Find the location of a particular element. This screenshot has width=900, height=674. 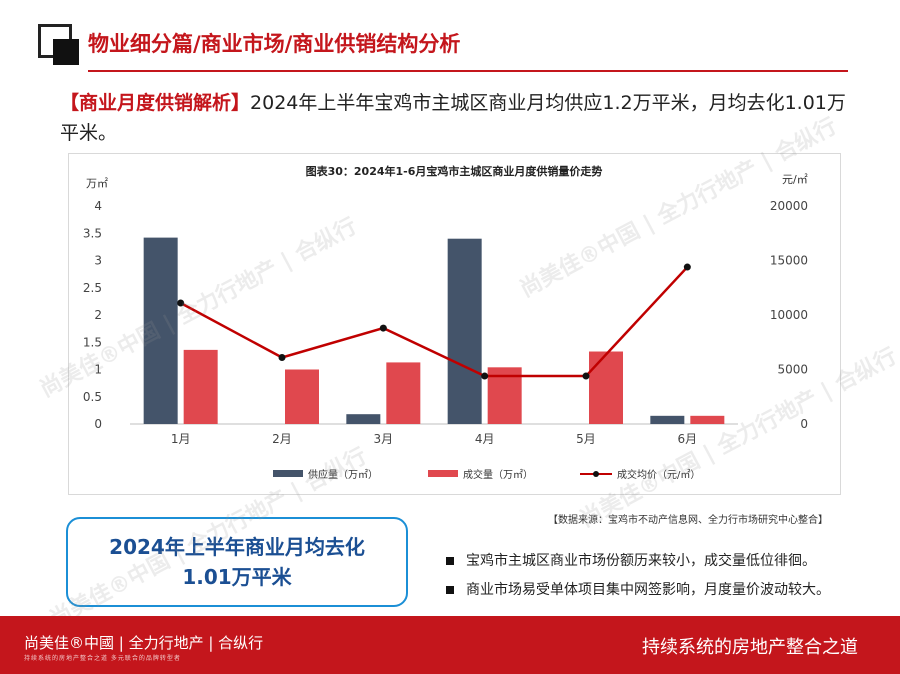

y-left-tick-label: 3.5 is located at coordinates (92, 233).